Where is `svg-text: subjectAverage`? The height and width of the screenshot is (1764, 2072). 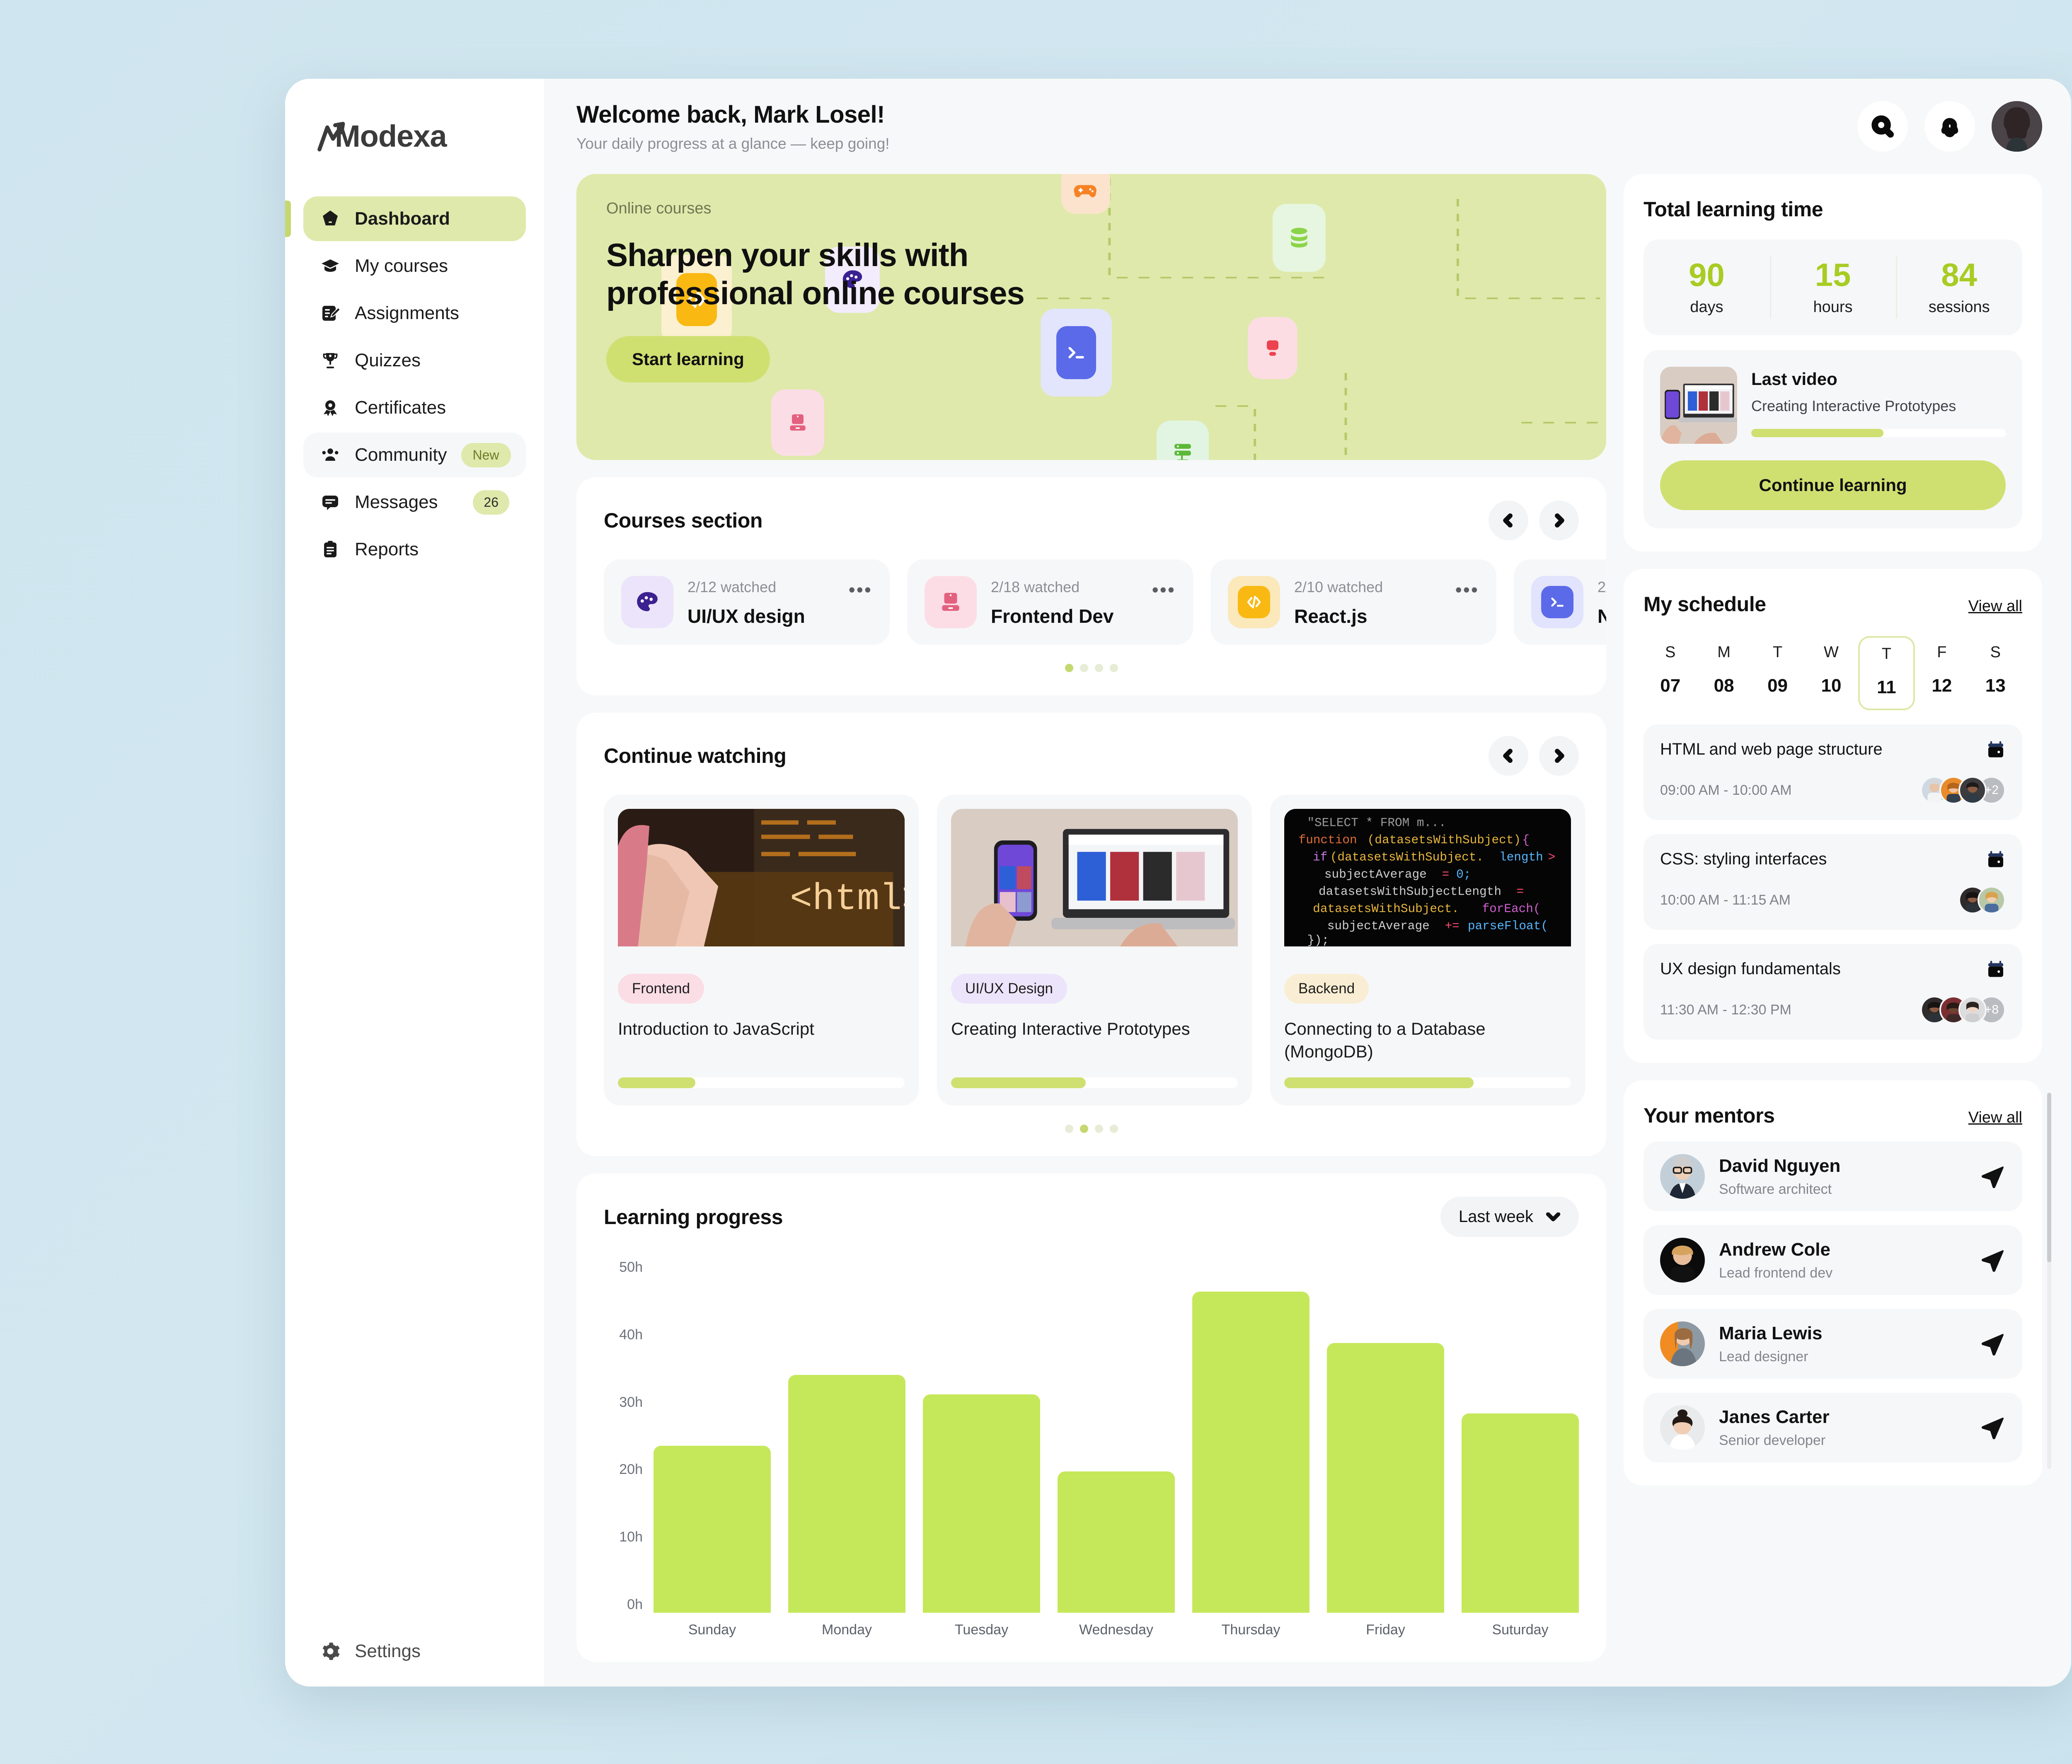
svg-text: subjectAverage is located at coordinates (1375, 875).